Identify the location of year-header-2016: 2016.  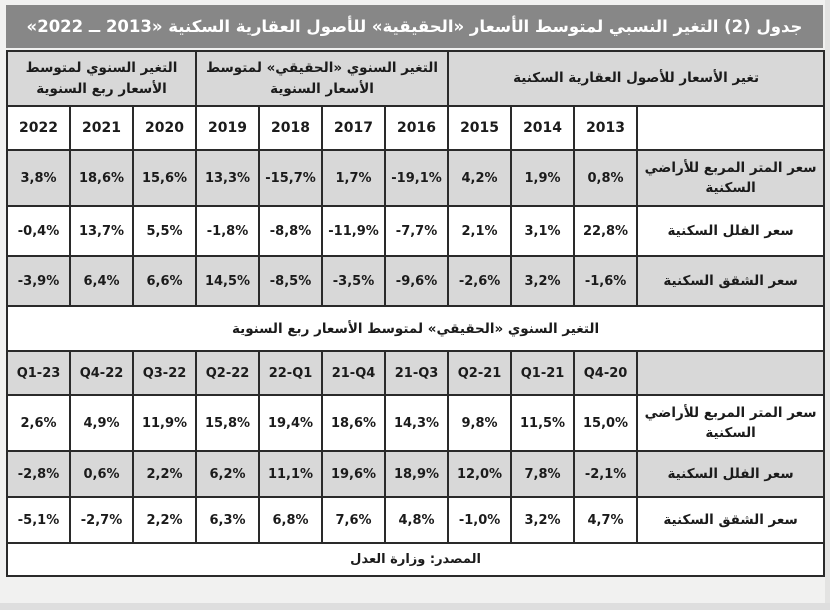
(417, 128).